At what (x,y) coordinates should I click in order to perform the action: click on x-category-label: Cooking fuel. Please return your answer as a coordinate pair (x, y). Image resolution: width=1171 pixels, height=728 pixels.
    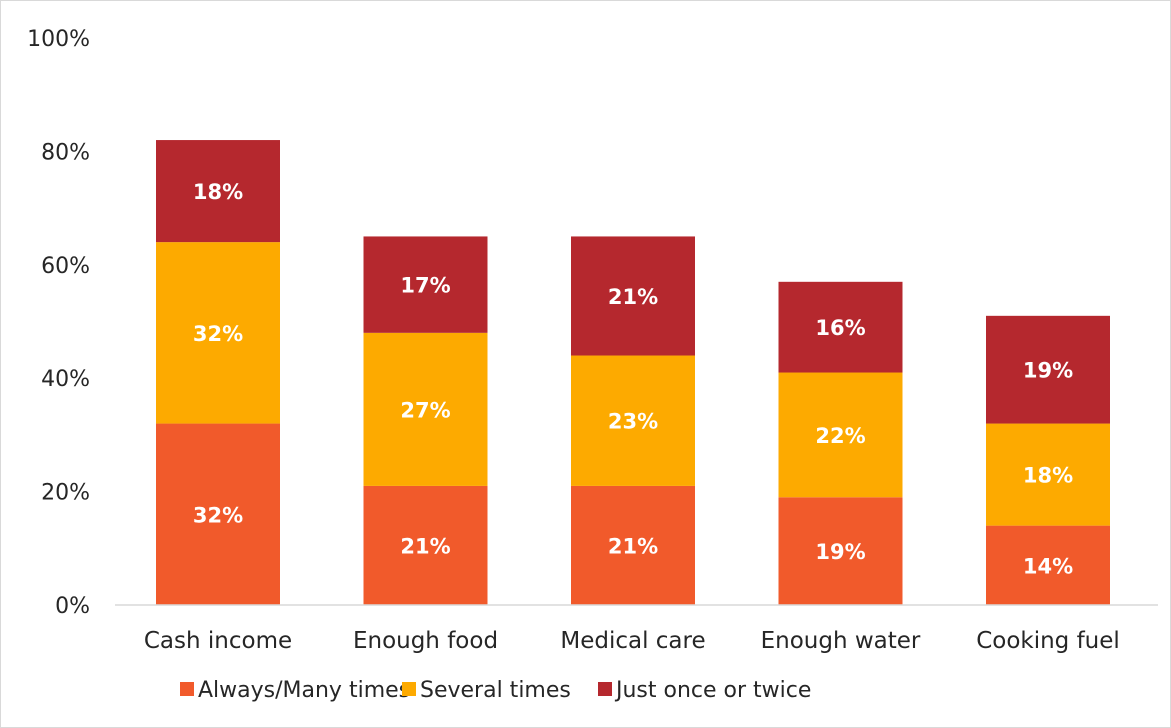
    Looking at the image, I should click on (1048, 641).